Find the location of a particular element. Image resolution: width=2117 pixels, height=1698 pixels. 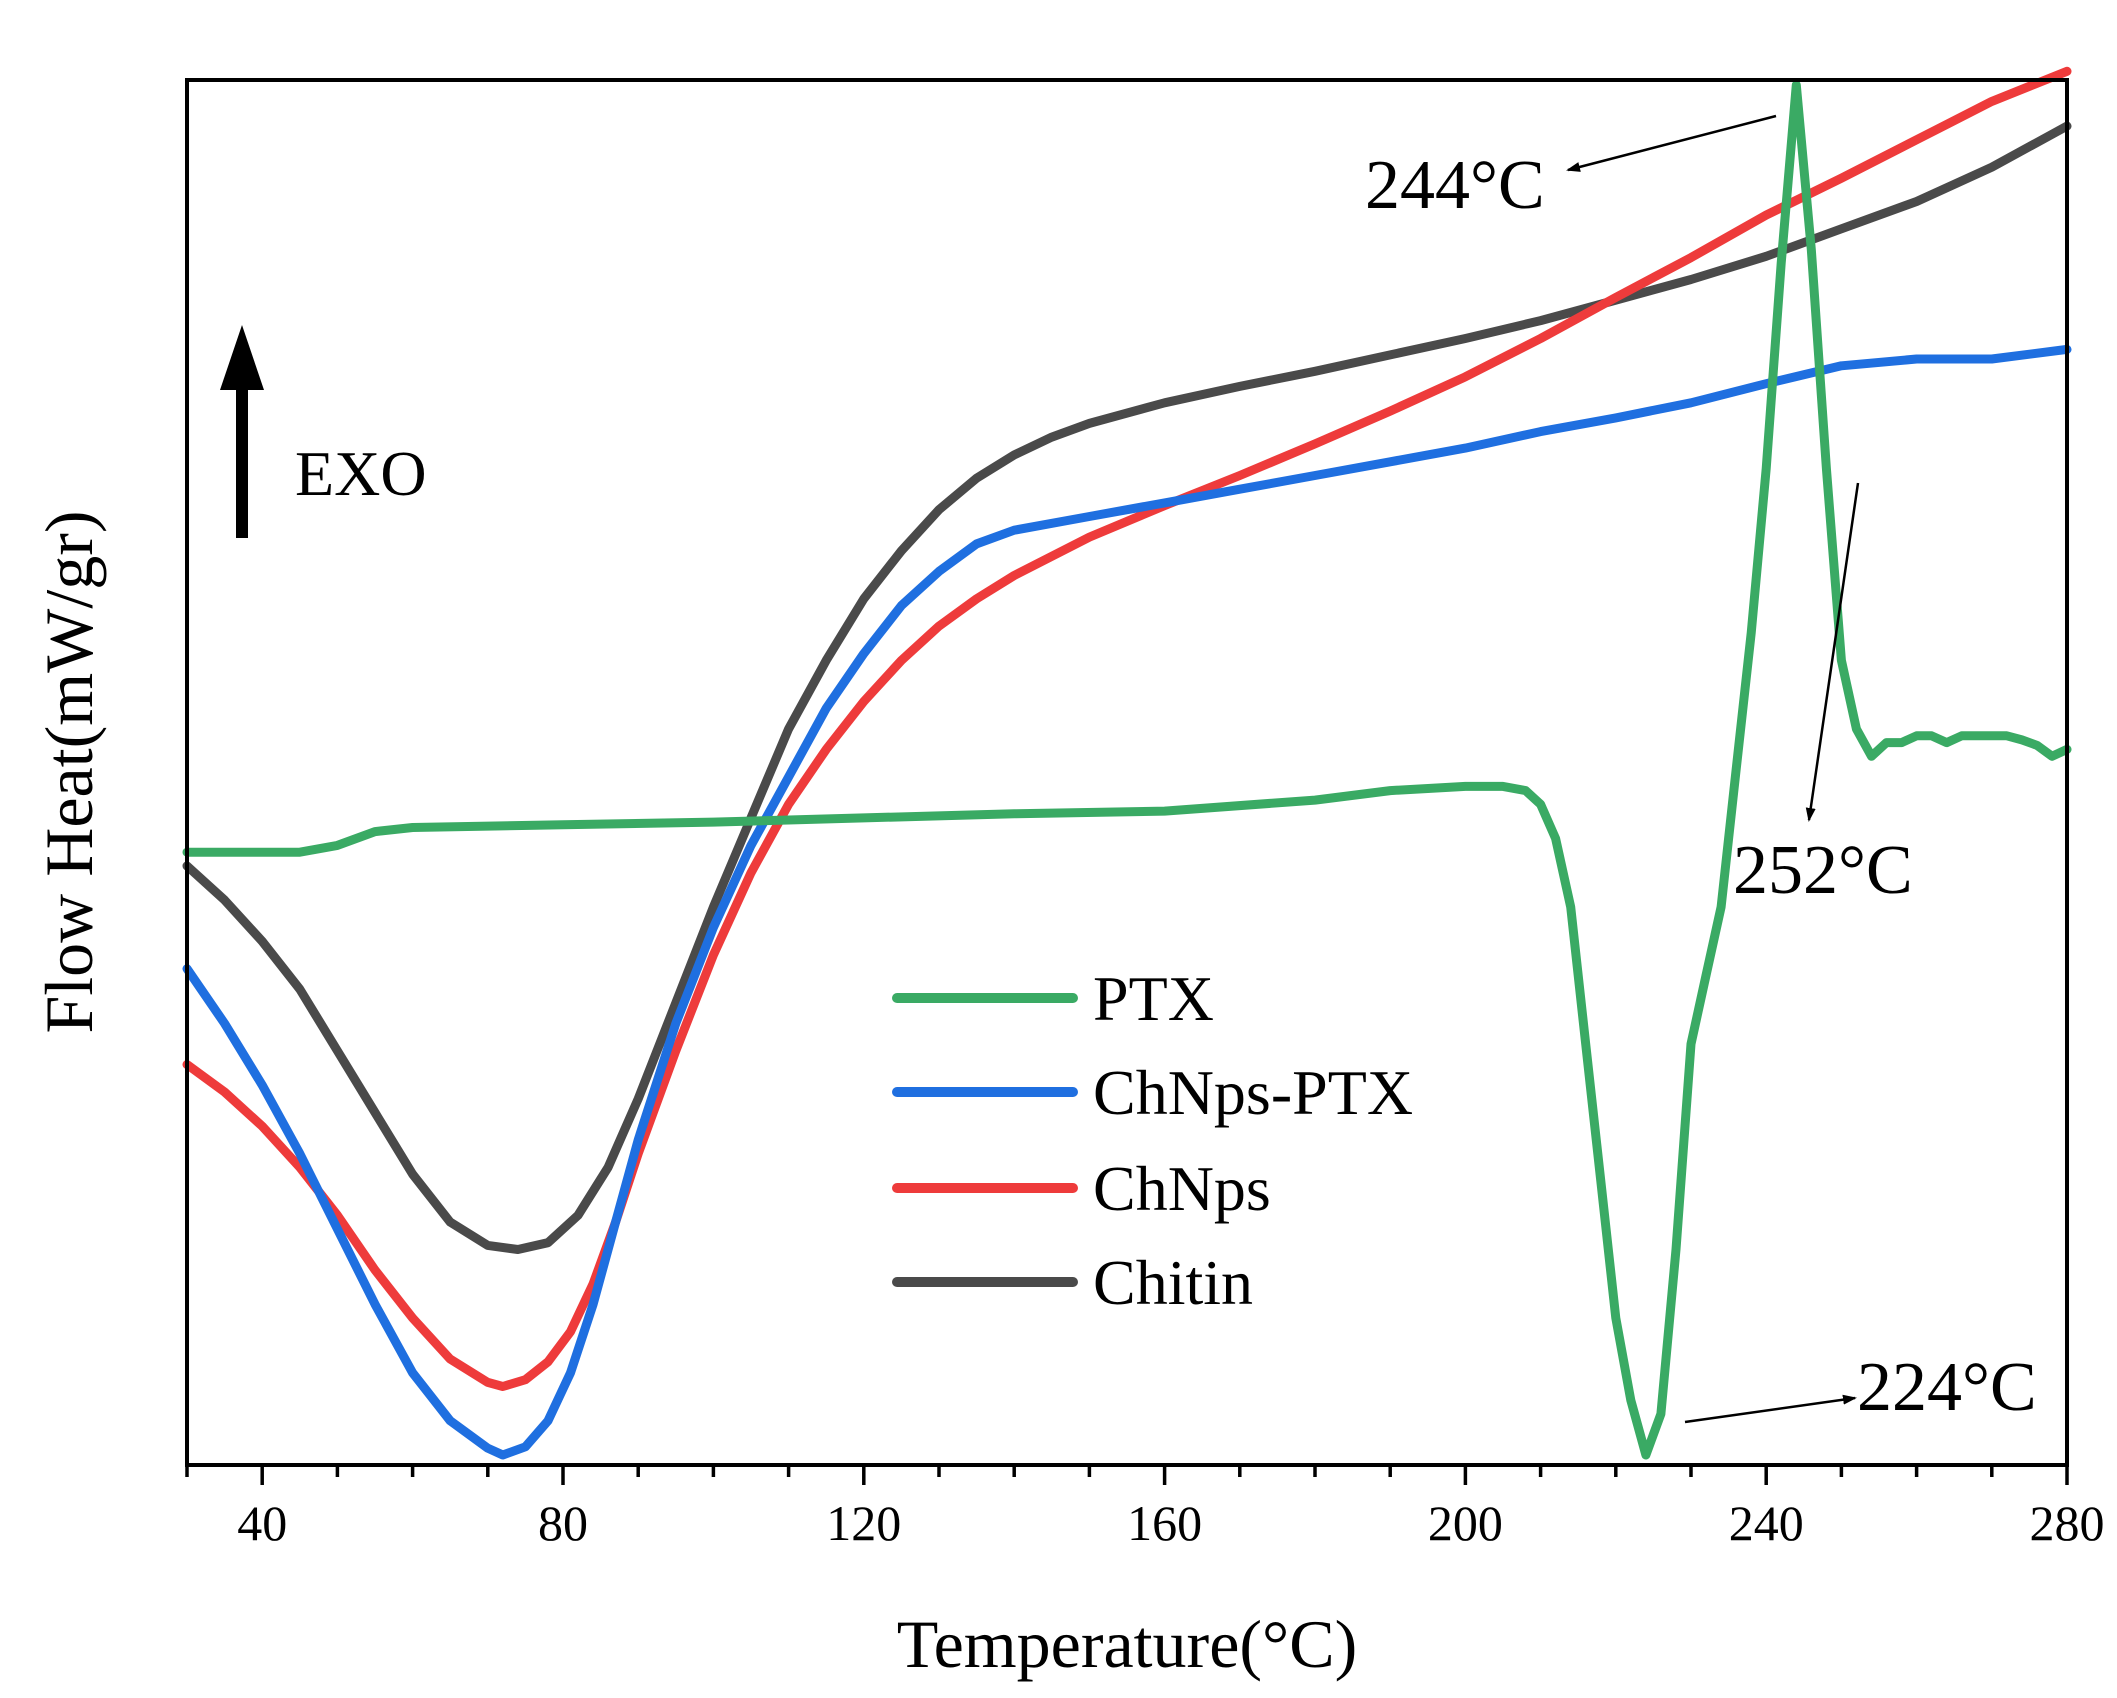

x-tick-label: 80 is located at coordinates (563, 1523).